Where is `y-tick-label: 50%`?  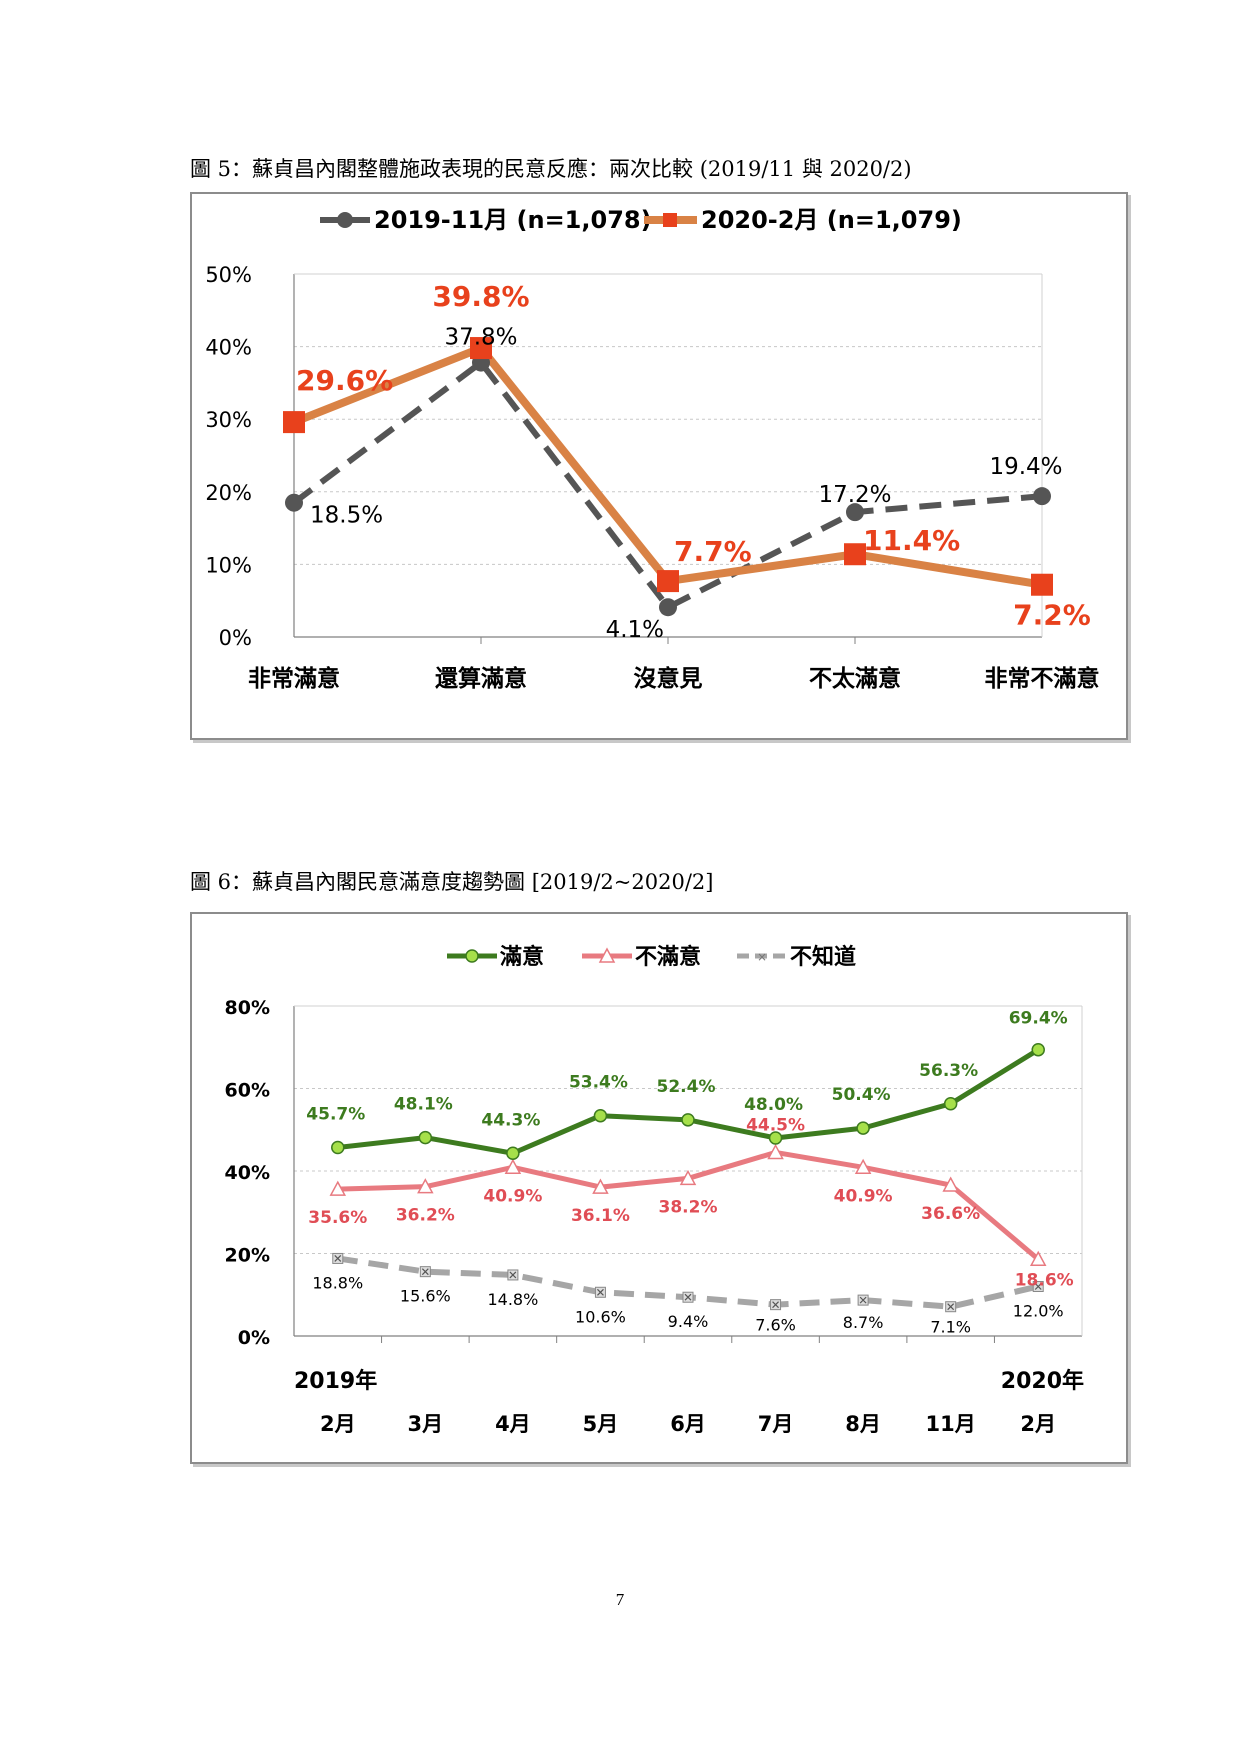 y-tick-label: 50% is located at coordinates (228, 275).